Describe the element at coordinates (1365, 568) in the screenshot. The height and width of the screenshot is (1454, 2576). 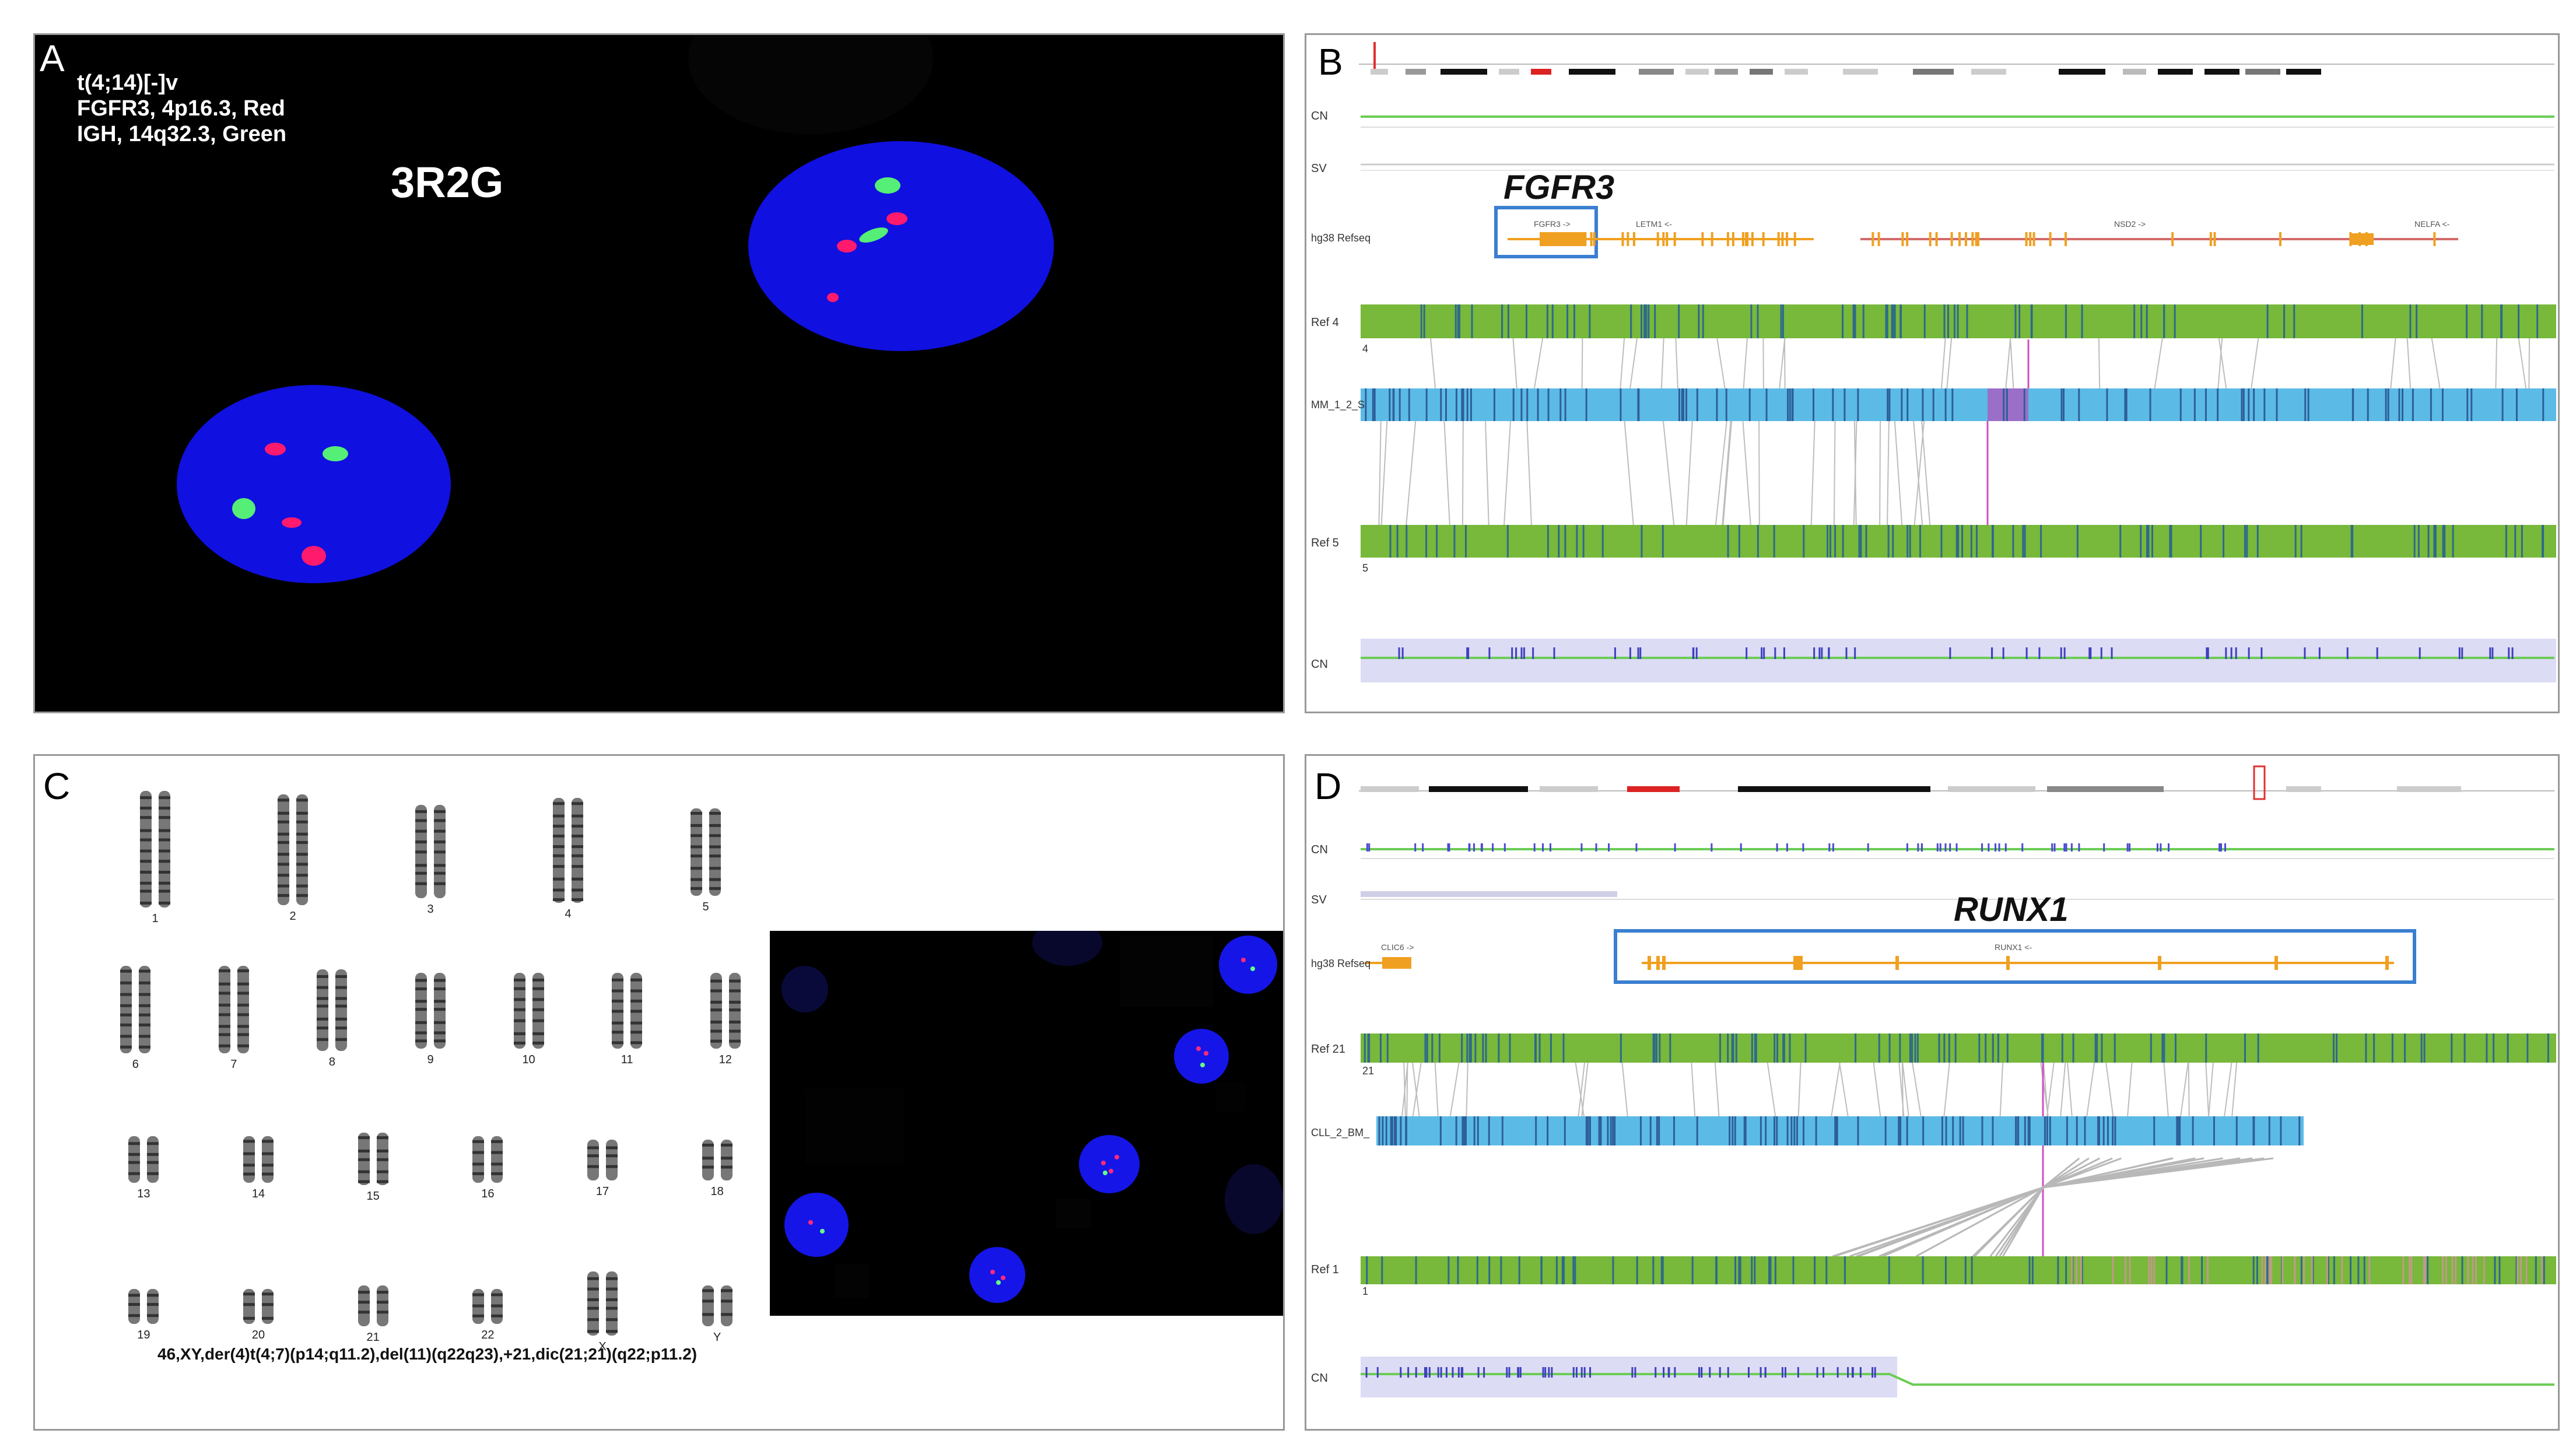
I see `ref5-number: 5` at that location.